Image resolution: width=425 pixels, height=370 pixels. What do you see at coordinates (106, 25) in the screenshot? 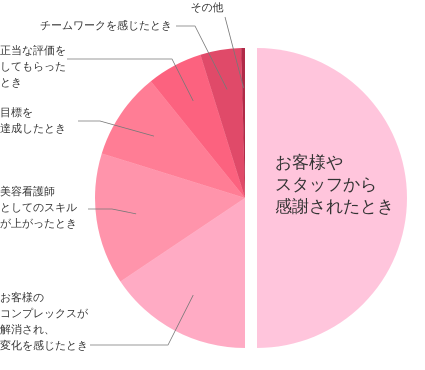
I see `slice-label: チームワークを感じたとき` at bounding box center [106, 25].